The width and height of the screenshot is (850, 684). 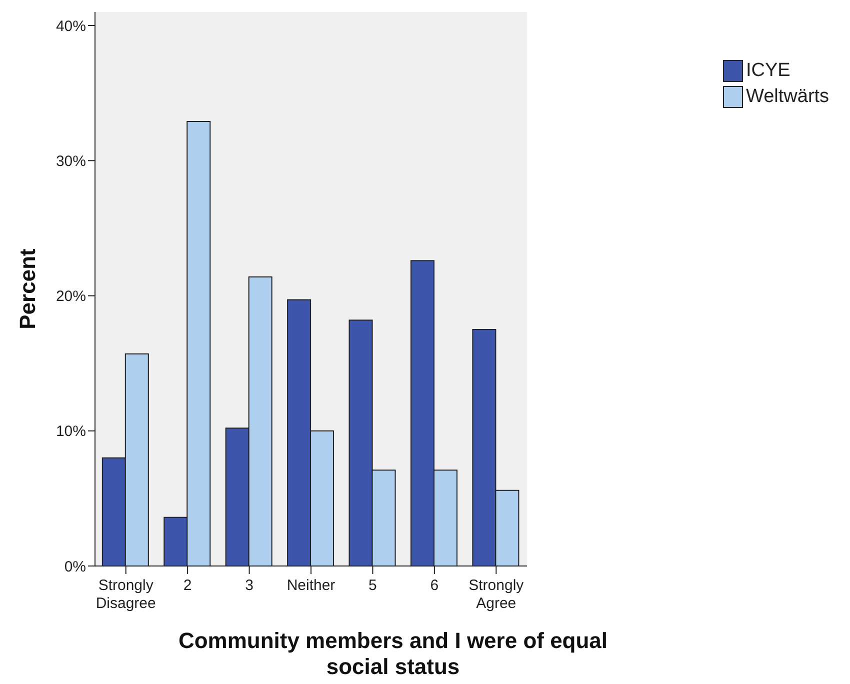 What do you see at coordinates (788, 97) in the screenshot?
I see `legend-label: Weltwärts` at bounding box center [788, 97].